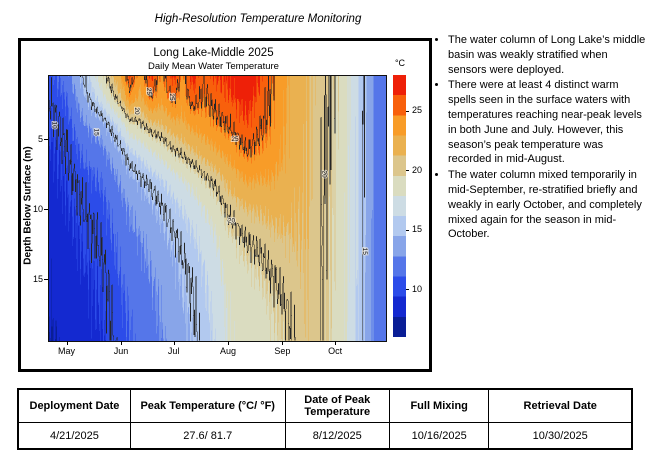  I want to click on col-header-retrieval-date: Retrieval Date, so click(560, 405).